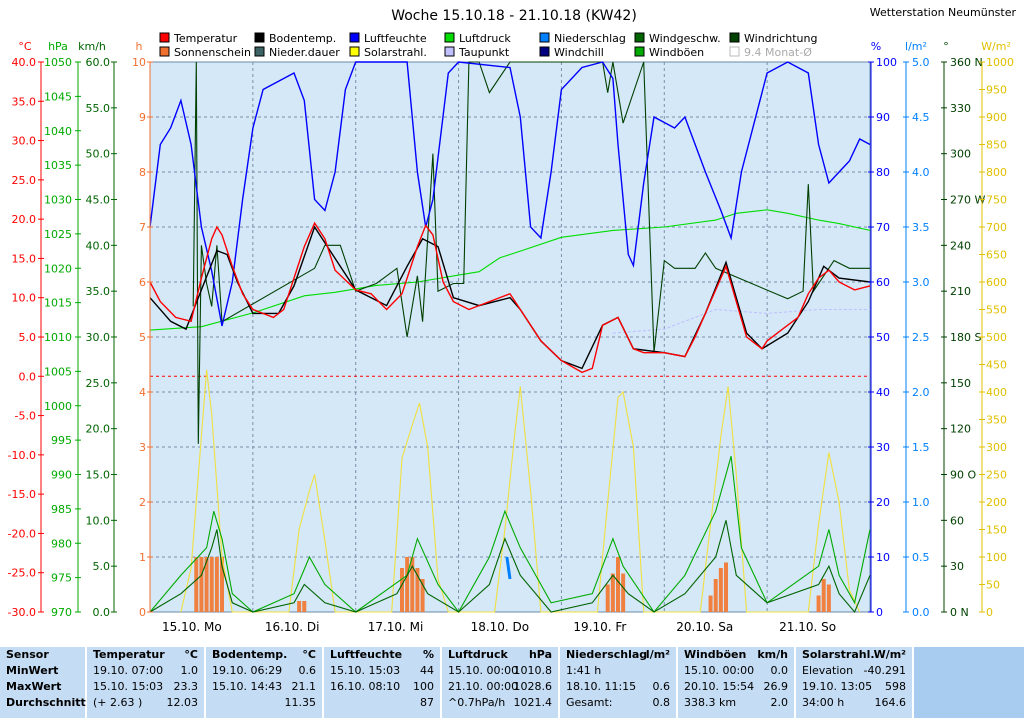 The width and height of the screenshot is (1024, 718). I want to click on series-windgeschw, so click(510, 567).